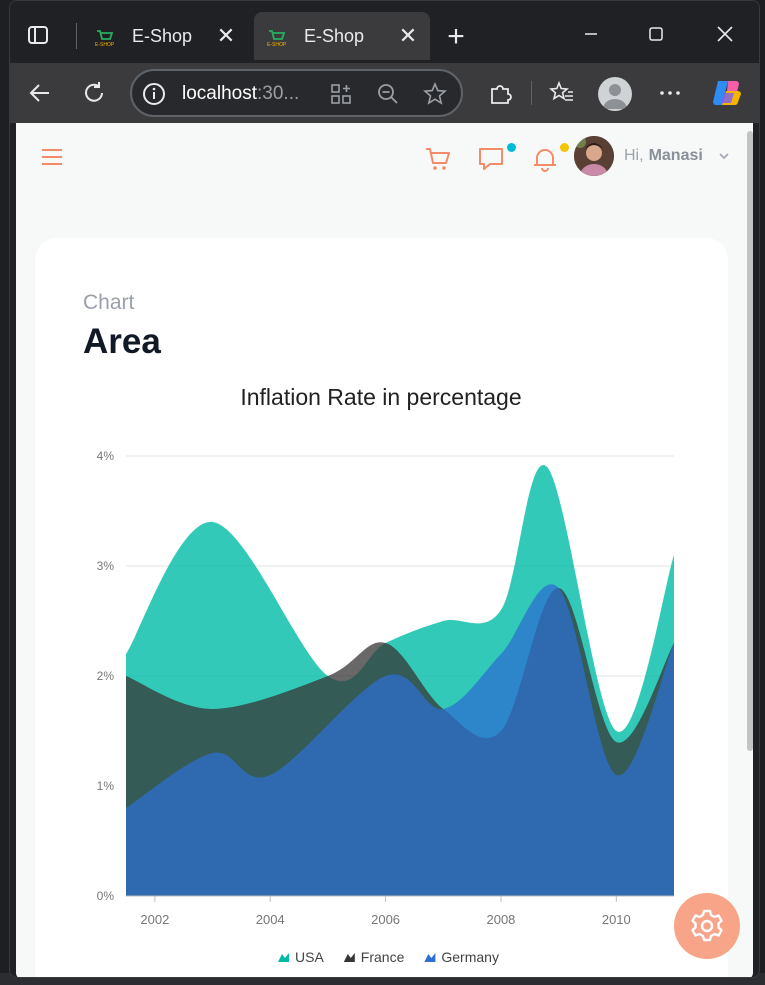 Image resolution: width=765 pixels, height=985 pixels. I want to click on x-tick-label: 2002, so click(154, 919).